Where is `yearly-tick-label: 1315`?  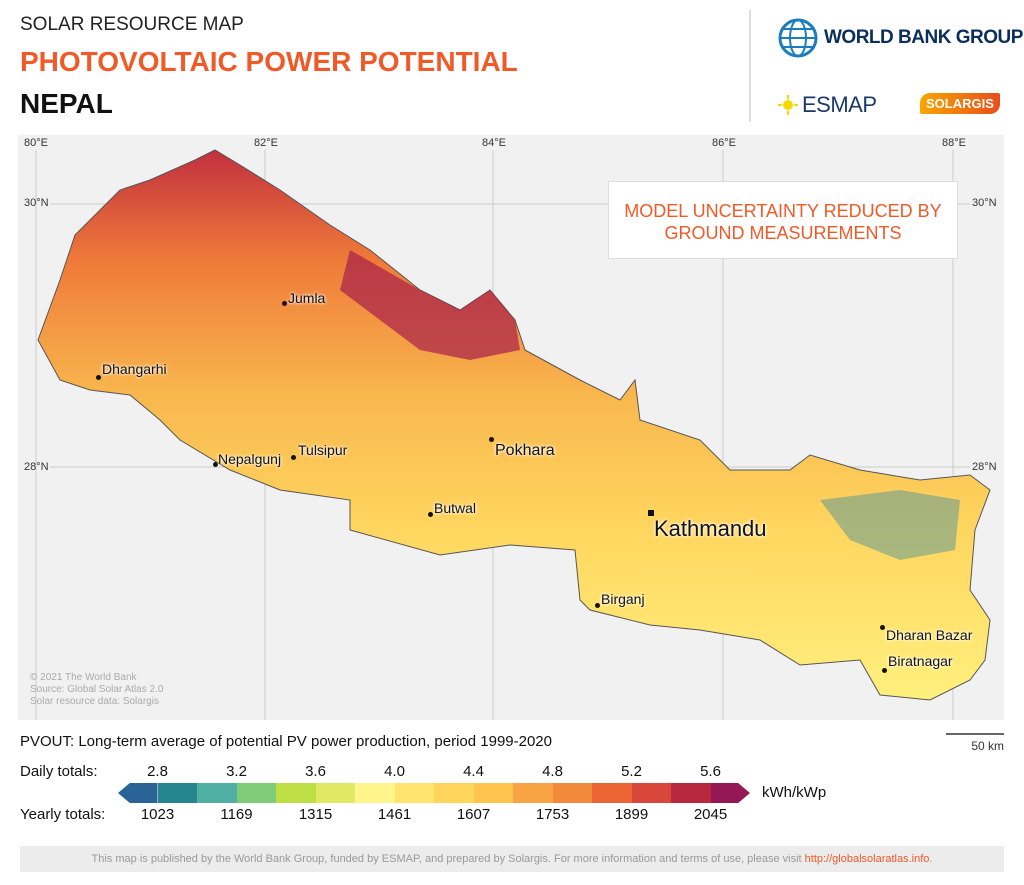
yearly-tick-label: 1315 is located at coordinates (315, 814).